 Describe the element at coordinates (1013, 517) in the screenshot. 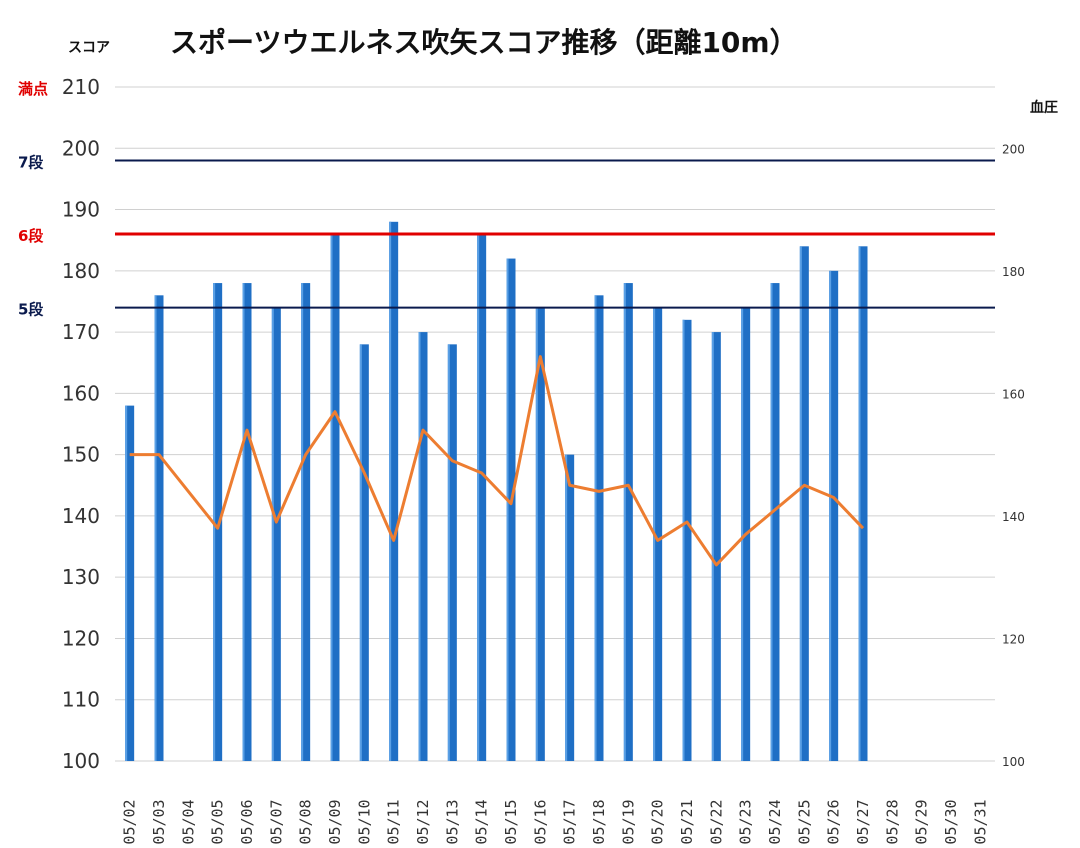

I see `y-right-tick-label: 140` at that location.